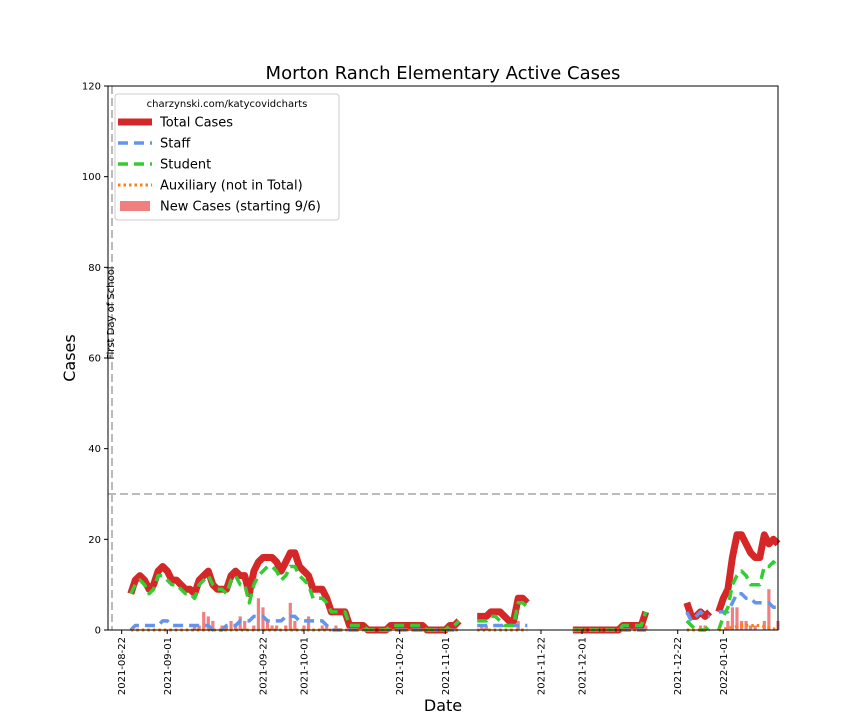  Describe the element at coordinates (111, 312) in the screenshot. I see `first-day-of-school-label: First Day of School` at that location.